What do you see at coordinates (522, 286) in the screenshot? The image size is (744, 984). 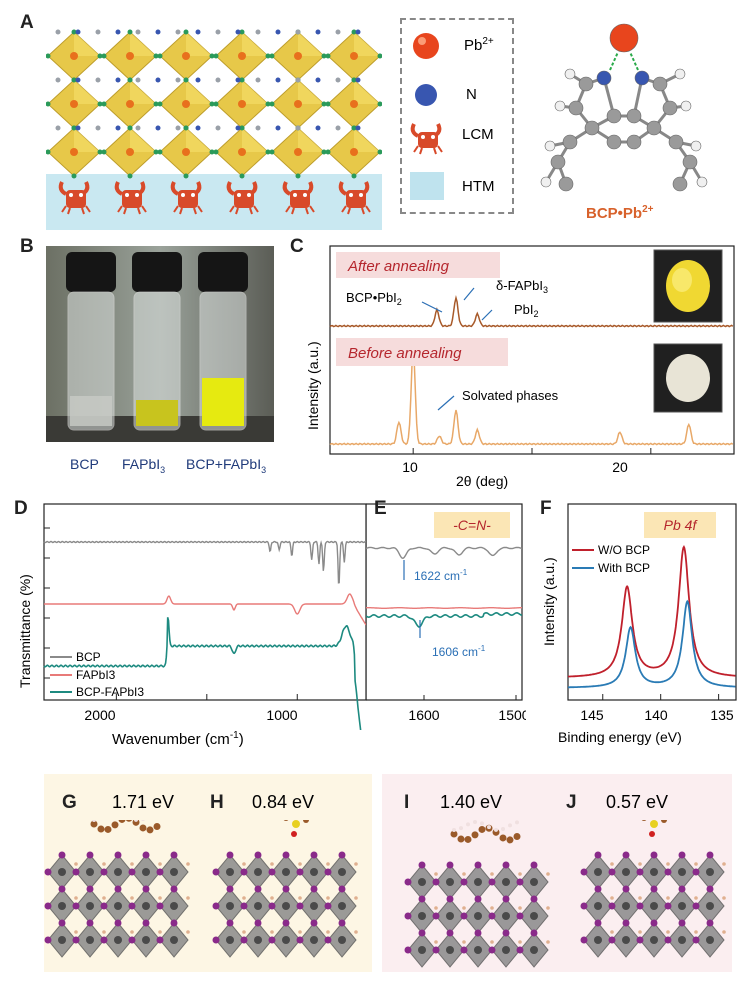 I see `annot-delta-fapbi3: δ-FAPbI3` at bounding box center [522, 286].